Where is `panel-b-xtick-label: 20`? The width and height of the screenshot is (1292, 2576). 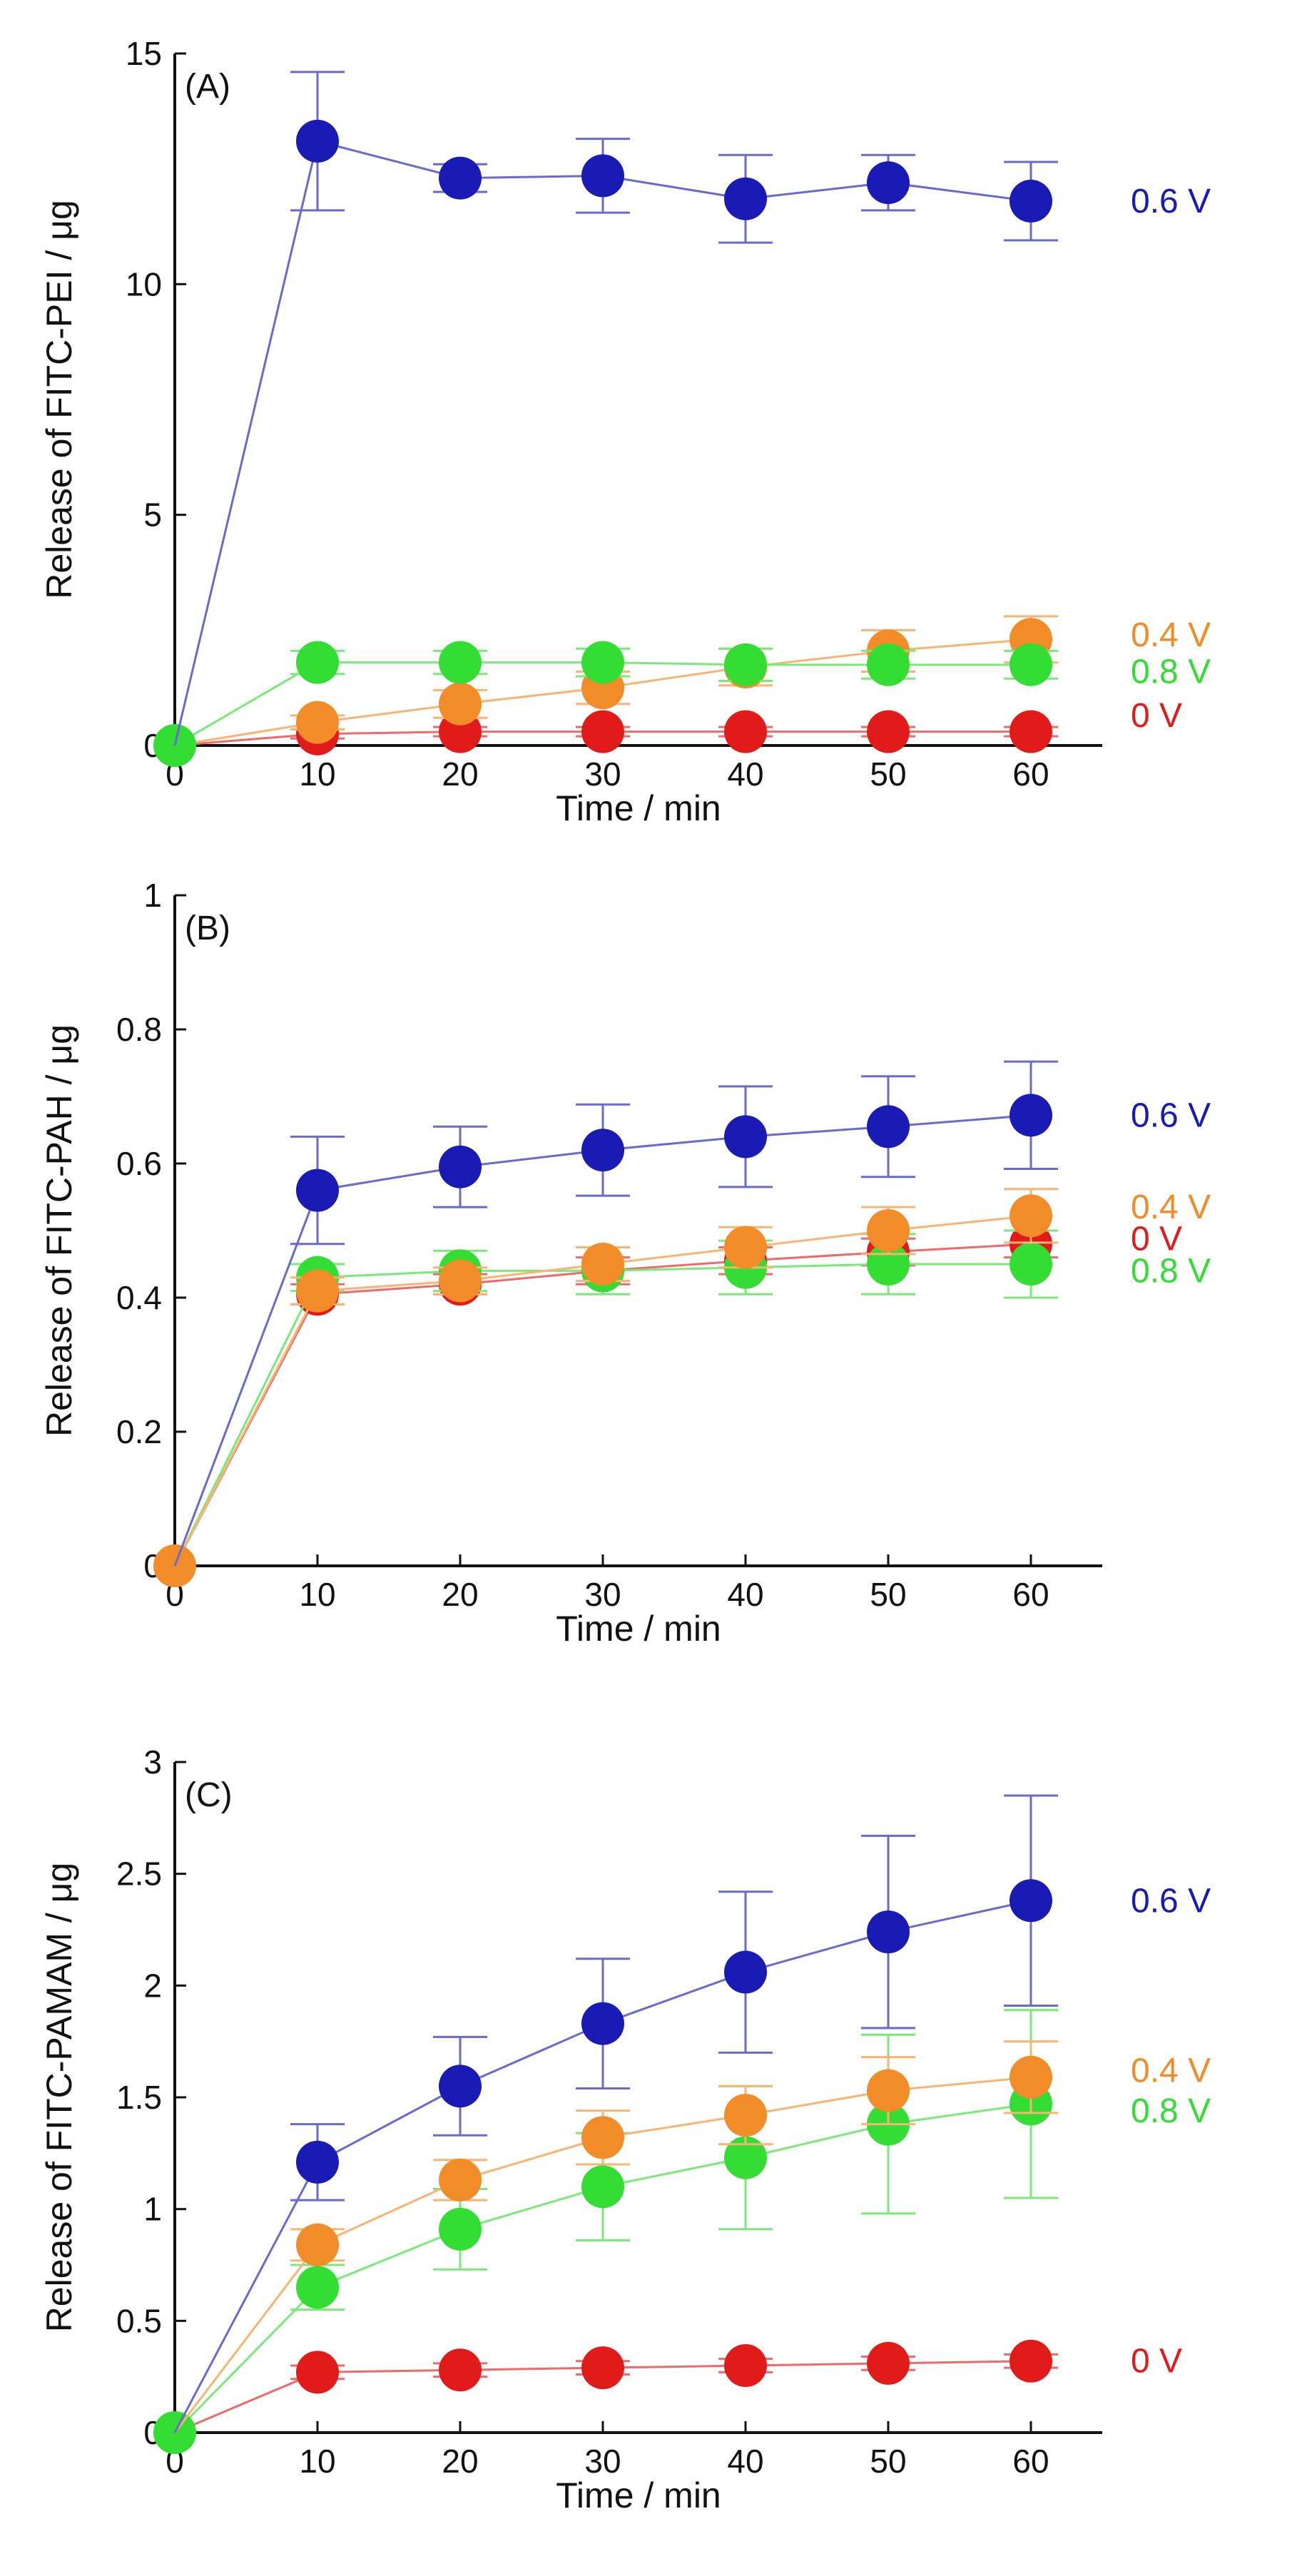
panel-b-xtick-label: 20 is located at coordinates (460, 1594).